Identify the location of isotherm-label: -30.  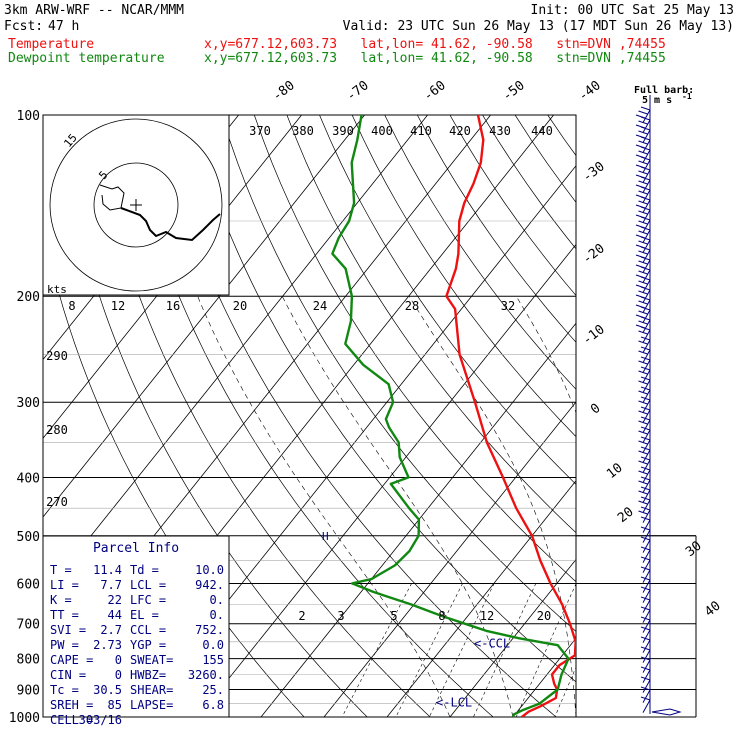
(594, 172).